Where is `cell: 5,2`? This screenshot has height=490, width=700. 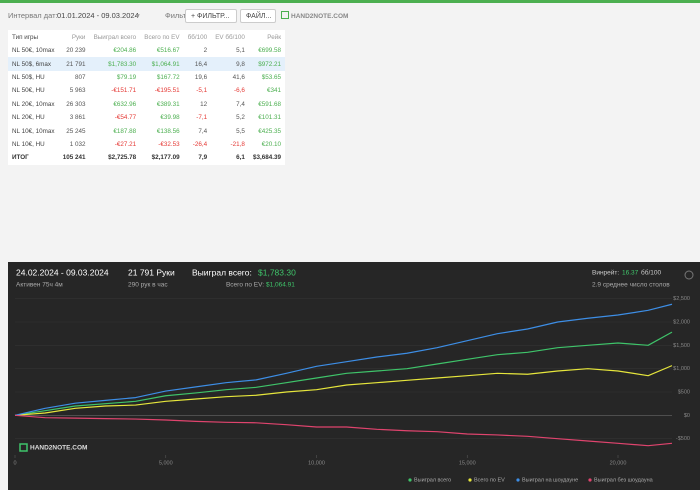
cell: 5,2 is located at coordinates (240, 118).